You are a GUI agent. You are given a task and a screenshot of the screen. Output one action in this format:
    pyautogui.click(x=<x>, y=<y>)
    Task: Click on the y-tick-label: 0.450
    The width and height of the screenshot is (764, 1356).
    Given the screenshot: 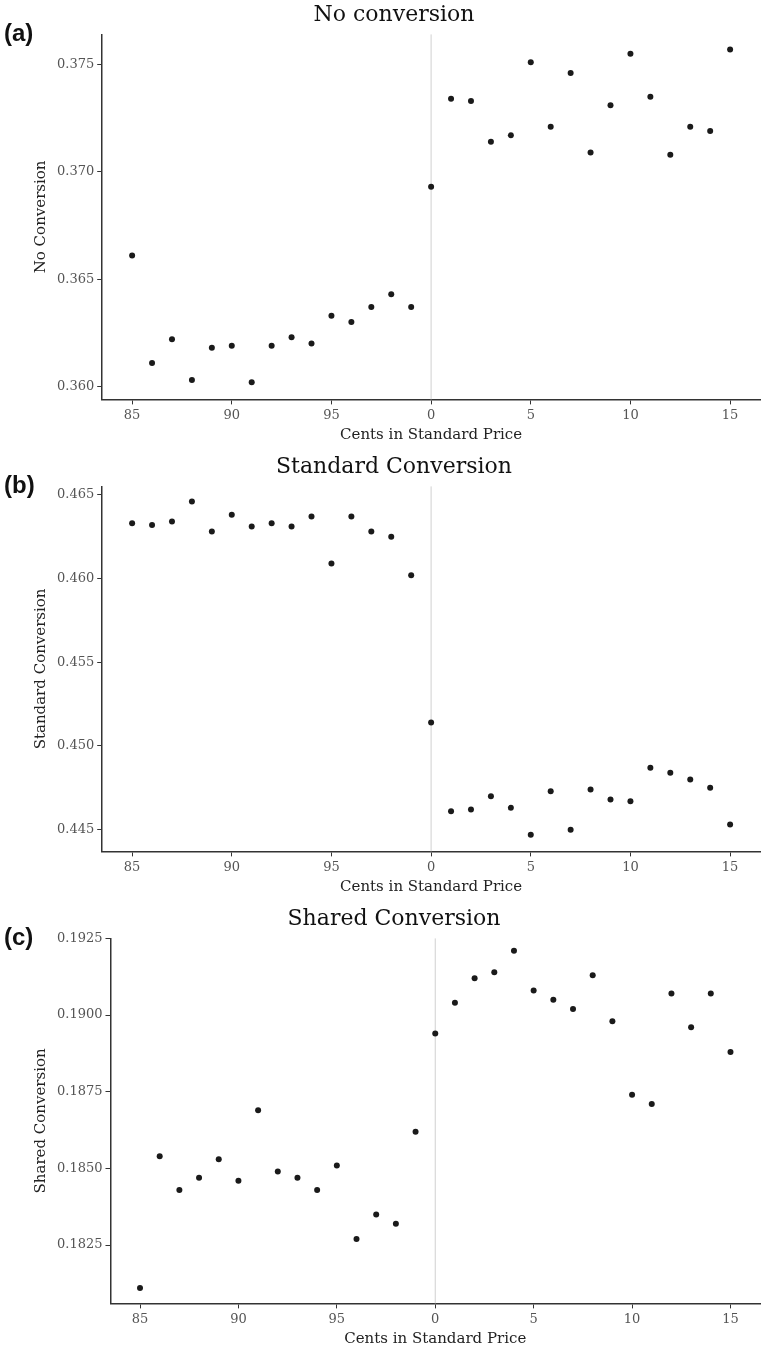 What is the action you would take?
    pyautogui.click(x=76, y=745)
    